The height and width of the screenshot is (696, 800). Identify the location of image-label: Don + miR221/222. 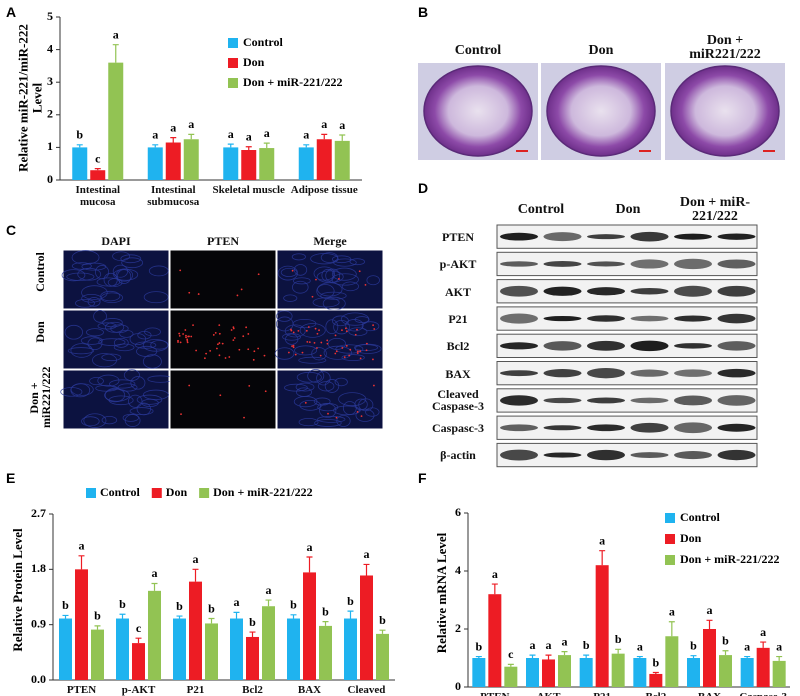
(725, 47).